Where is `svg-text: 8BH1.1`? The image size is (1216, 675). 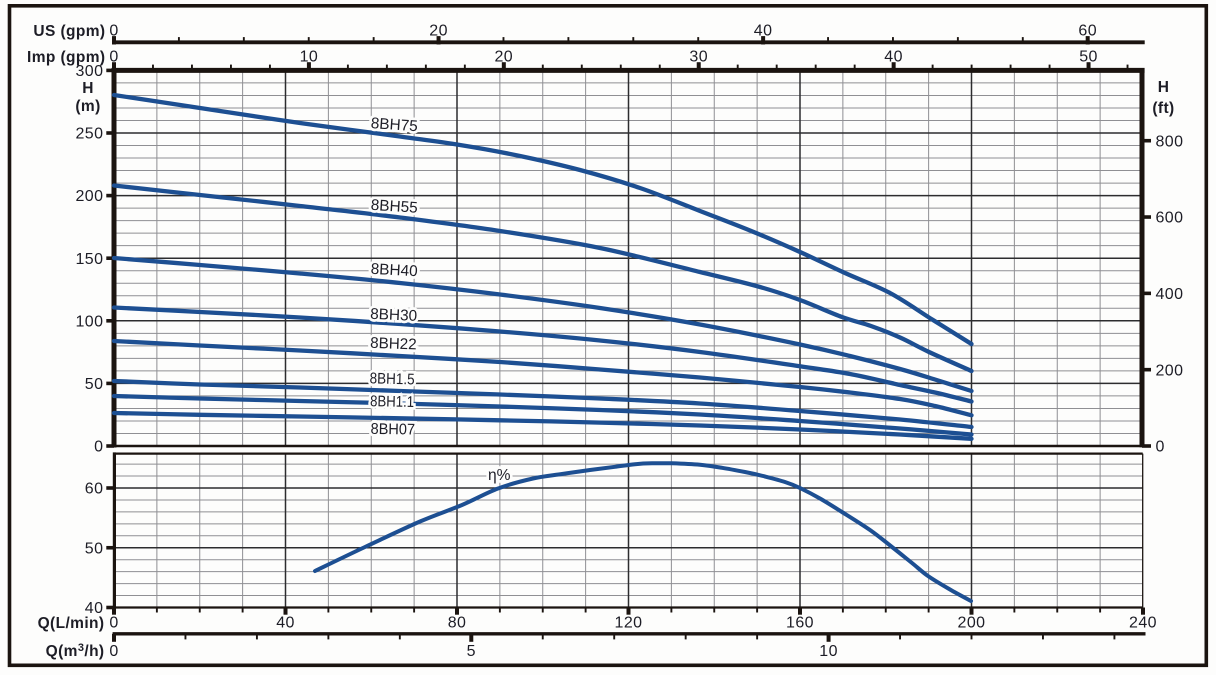 svg-text: 8BH1.1 is located at coordinates (392, 402).